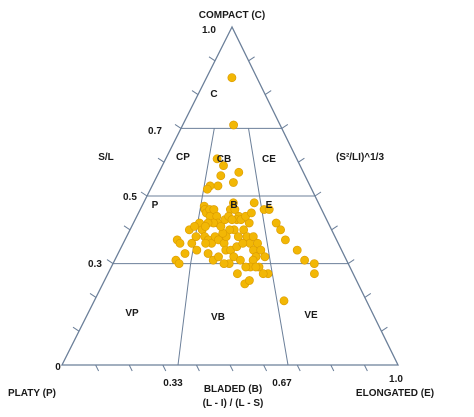 Image resolution: width=474 pixels, height=417 pixels. Describe the element at coordinates (132, 313) in the screenshot. I see `region-label-vp: VP` at that location.